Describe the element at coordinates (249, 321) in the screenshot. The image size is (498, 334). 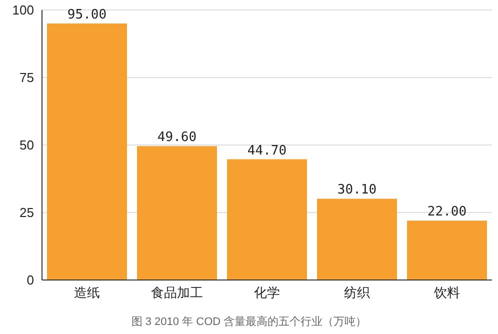
I see `text: 图 3 2010 年 COD 含量最高的五个行业（万吨）` at that location.